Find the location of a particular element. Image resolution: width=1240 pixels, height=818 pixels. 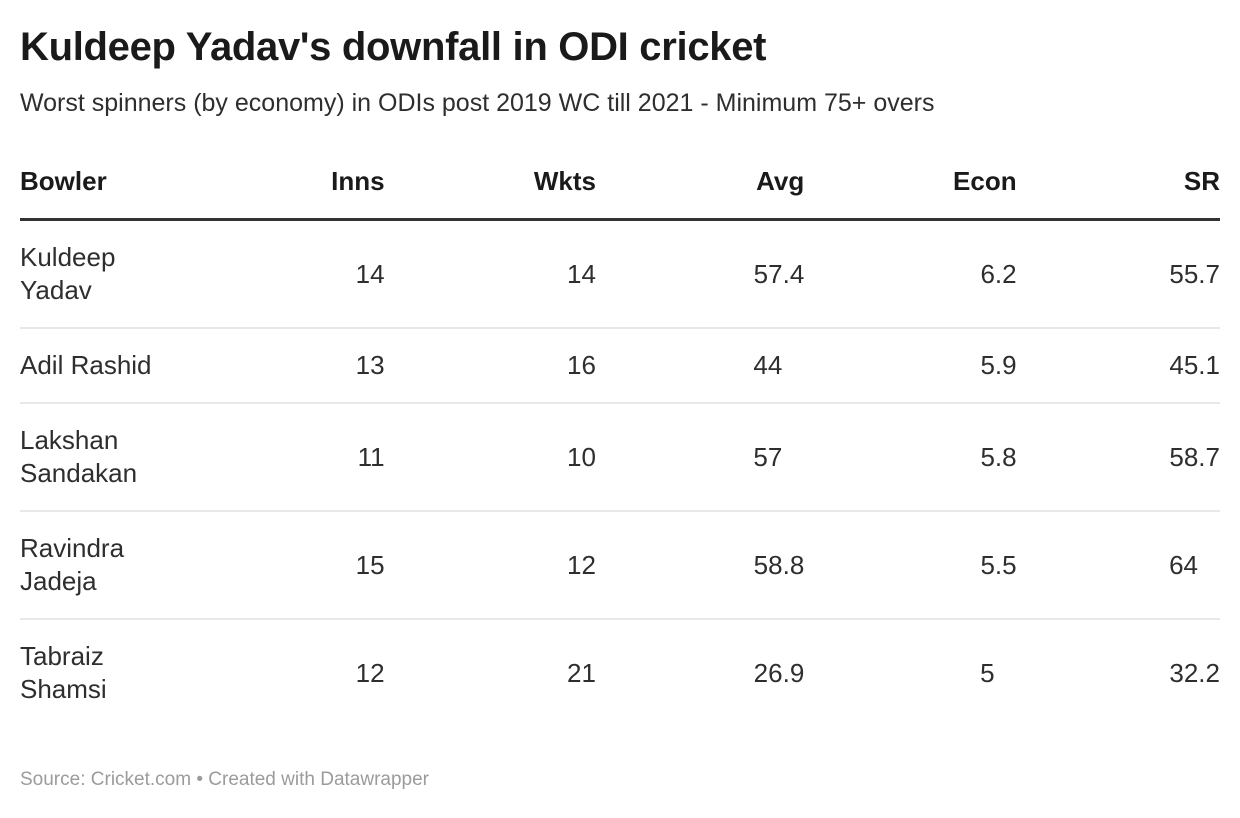

cell-bowler: Ravindra Jadeja is located at coordinates (120, 565).